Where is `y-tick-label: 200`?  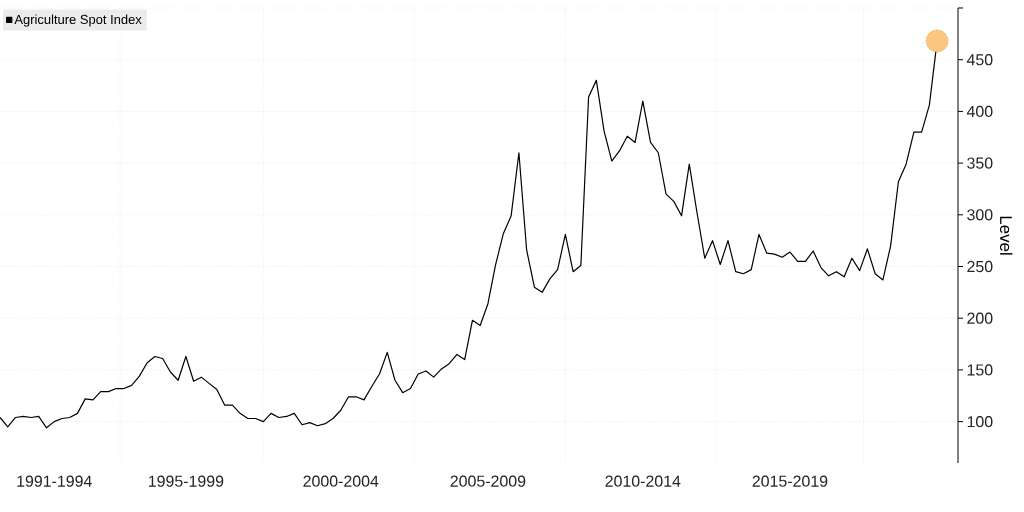 y-tick-label: 200 is located at coordinates (980, 318).